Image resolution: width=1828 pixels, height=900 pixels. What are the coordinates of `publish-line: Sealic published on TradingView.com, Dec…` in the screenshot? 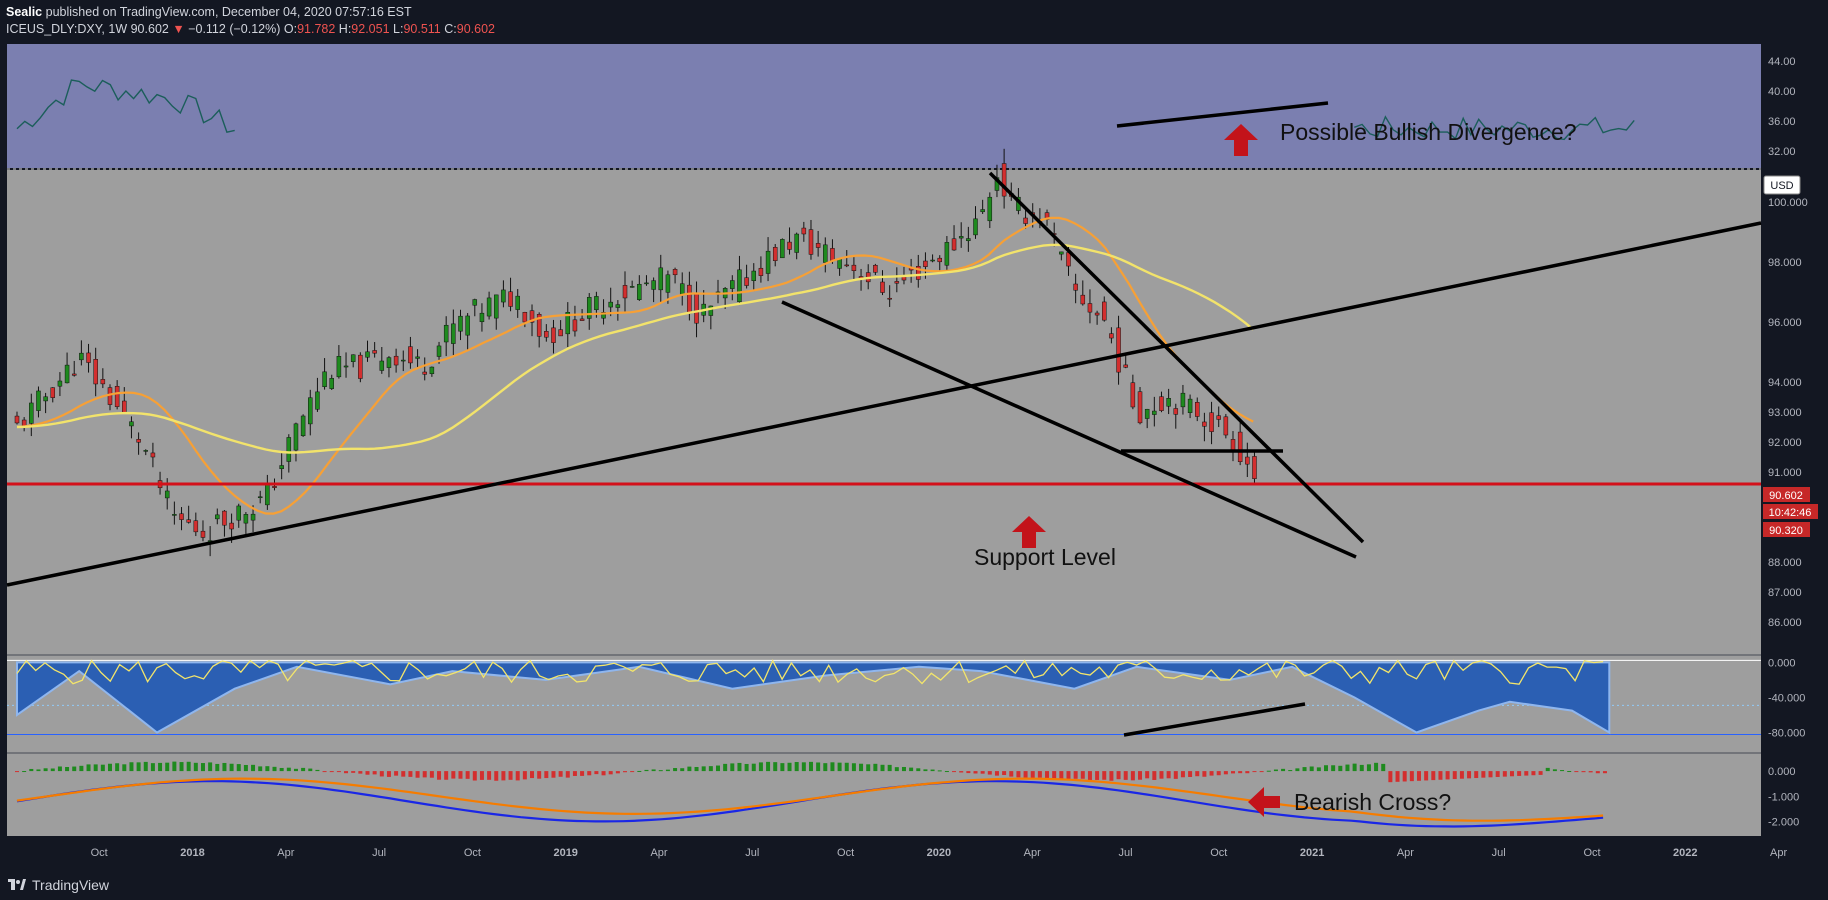 It's located at (209, 12).